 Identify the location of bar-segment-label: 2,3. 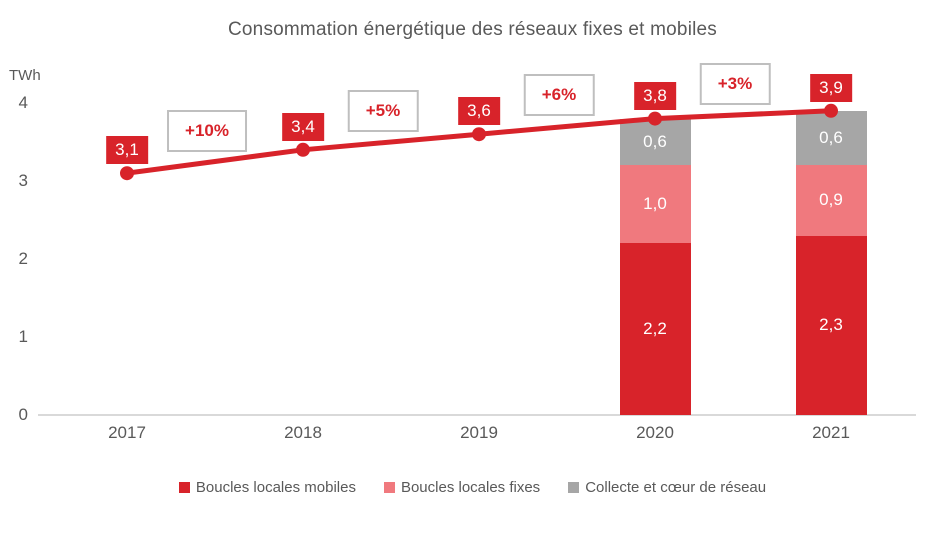
(831, 325).